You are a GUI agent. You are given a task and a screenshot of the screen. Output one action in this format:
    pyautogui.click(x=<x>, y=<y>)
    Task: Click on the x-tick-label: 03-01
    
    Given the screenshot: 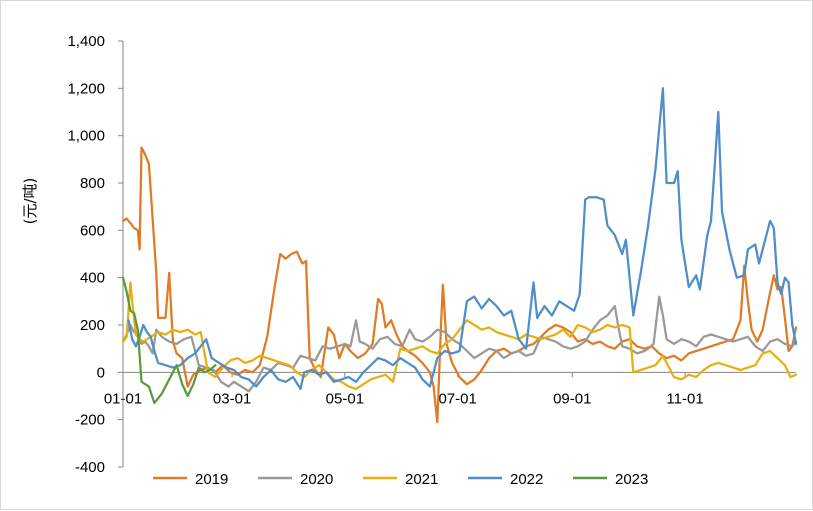 What is the action you would take?
    pyautogui.click(x=232, y=398)
    